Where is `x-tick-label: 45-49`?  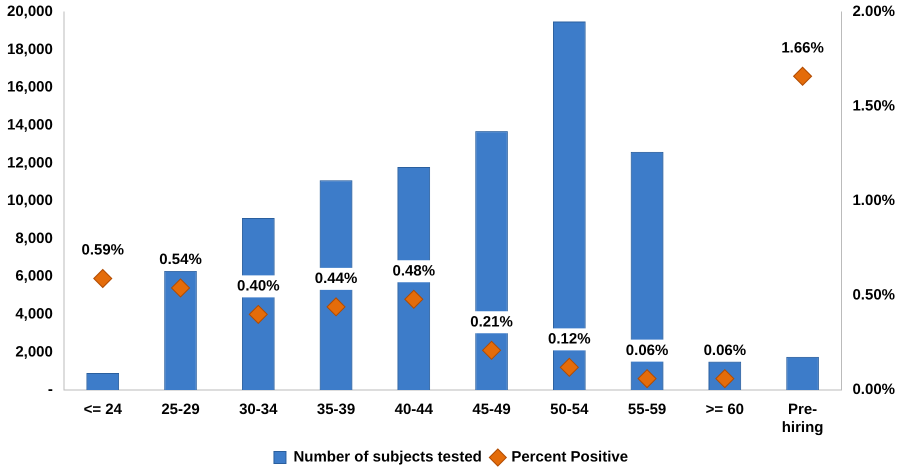
x-tick-label: 45-49 is located at coordinates (491, 409).